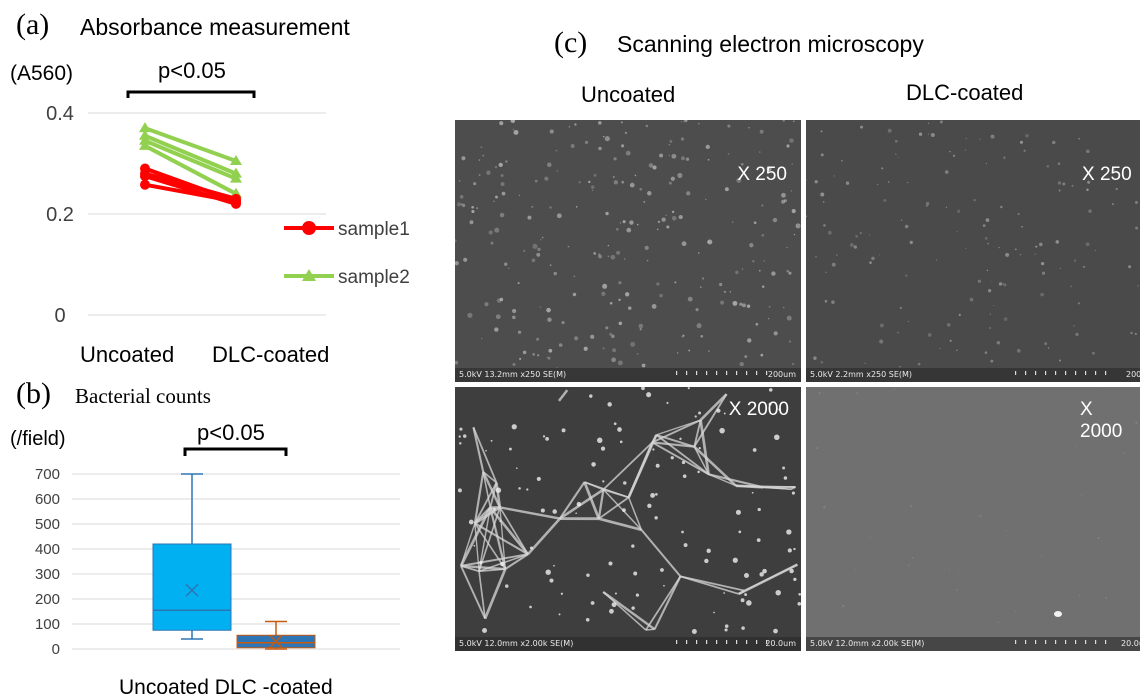 The width and height of the screenshot is (1140, 700). Describe the element at coordinates (512, 374) in the screenshot. I see `sem-info-bar: 5.0kV 13.2mm x250 SE(M)` at that location.